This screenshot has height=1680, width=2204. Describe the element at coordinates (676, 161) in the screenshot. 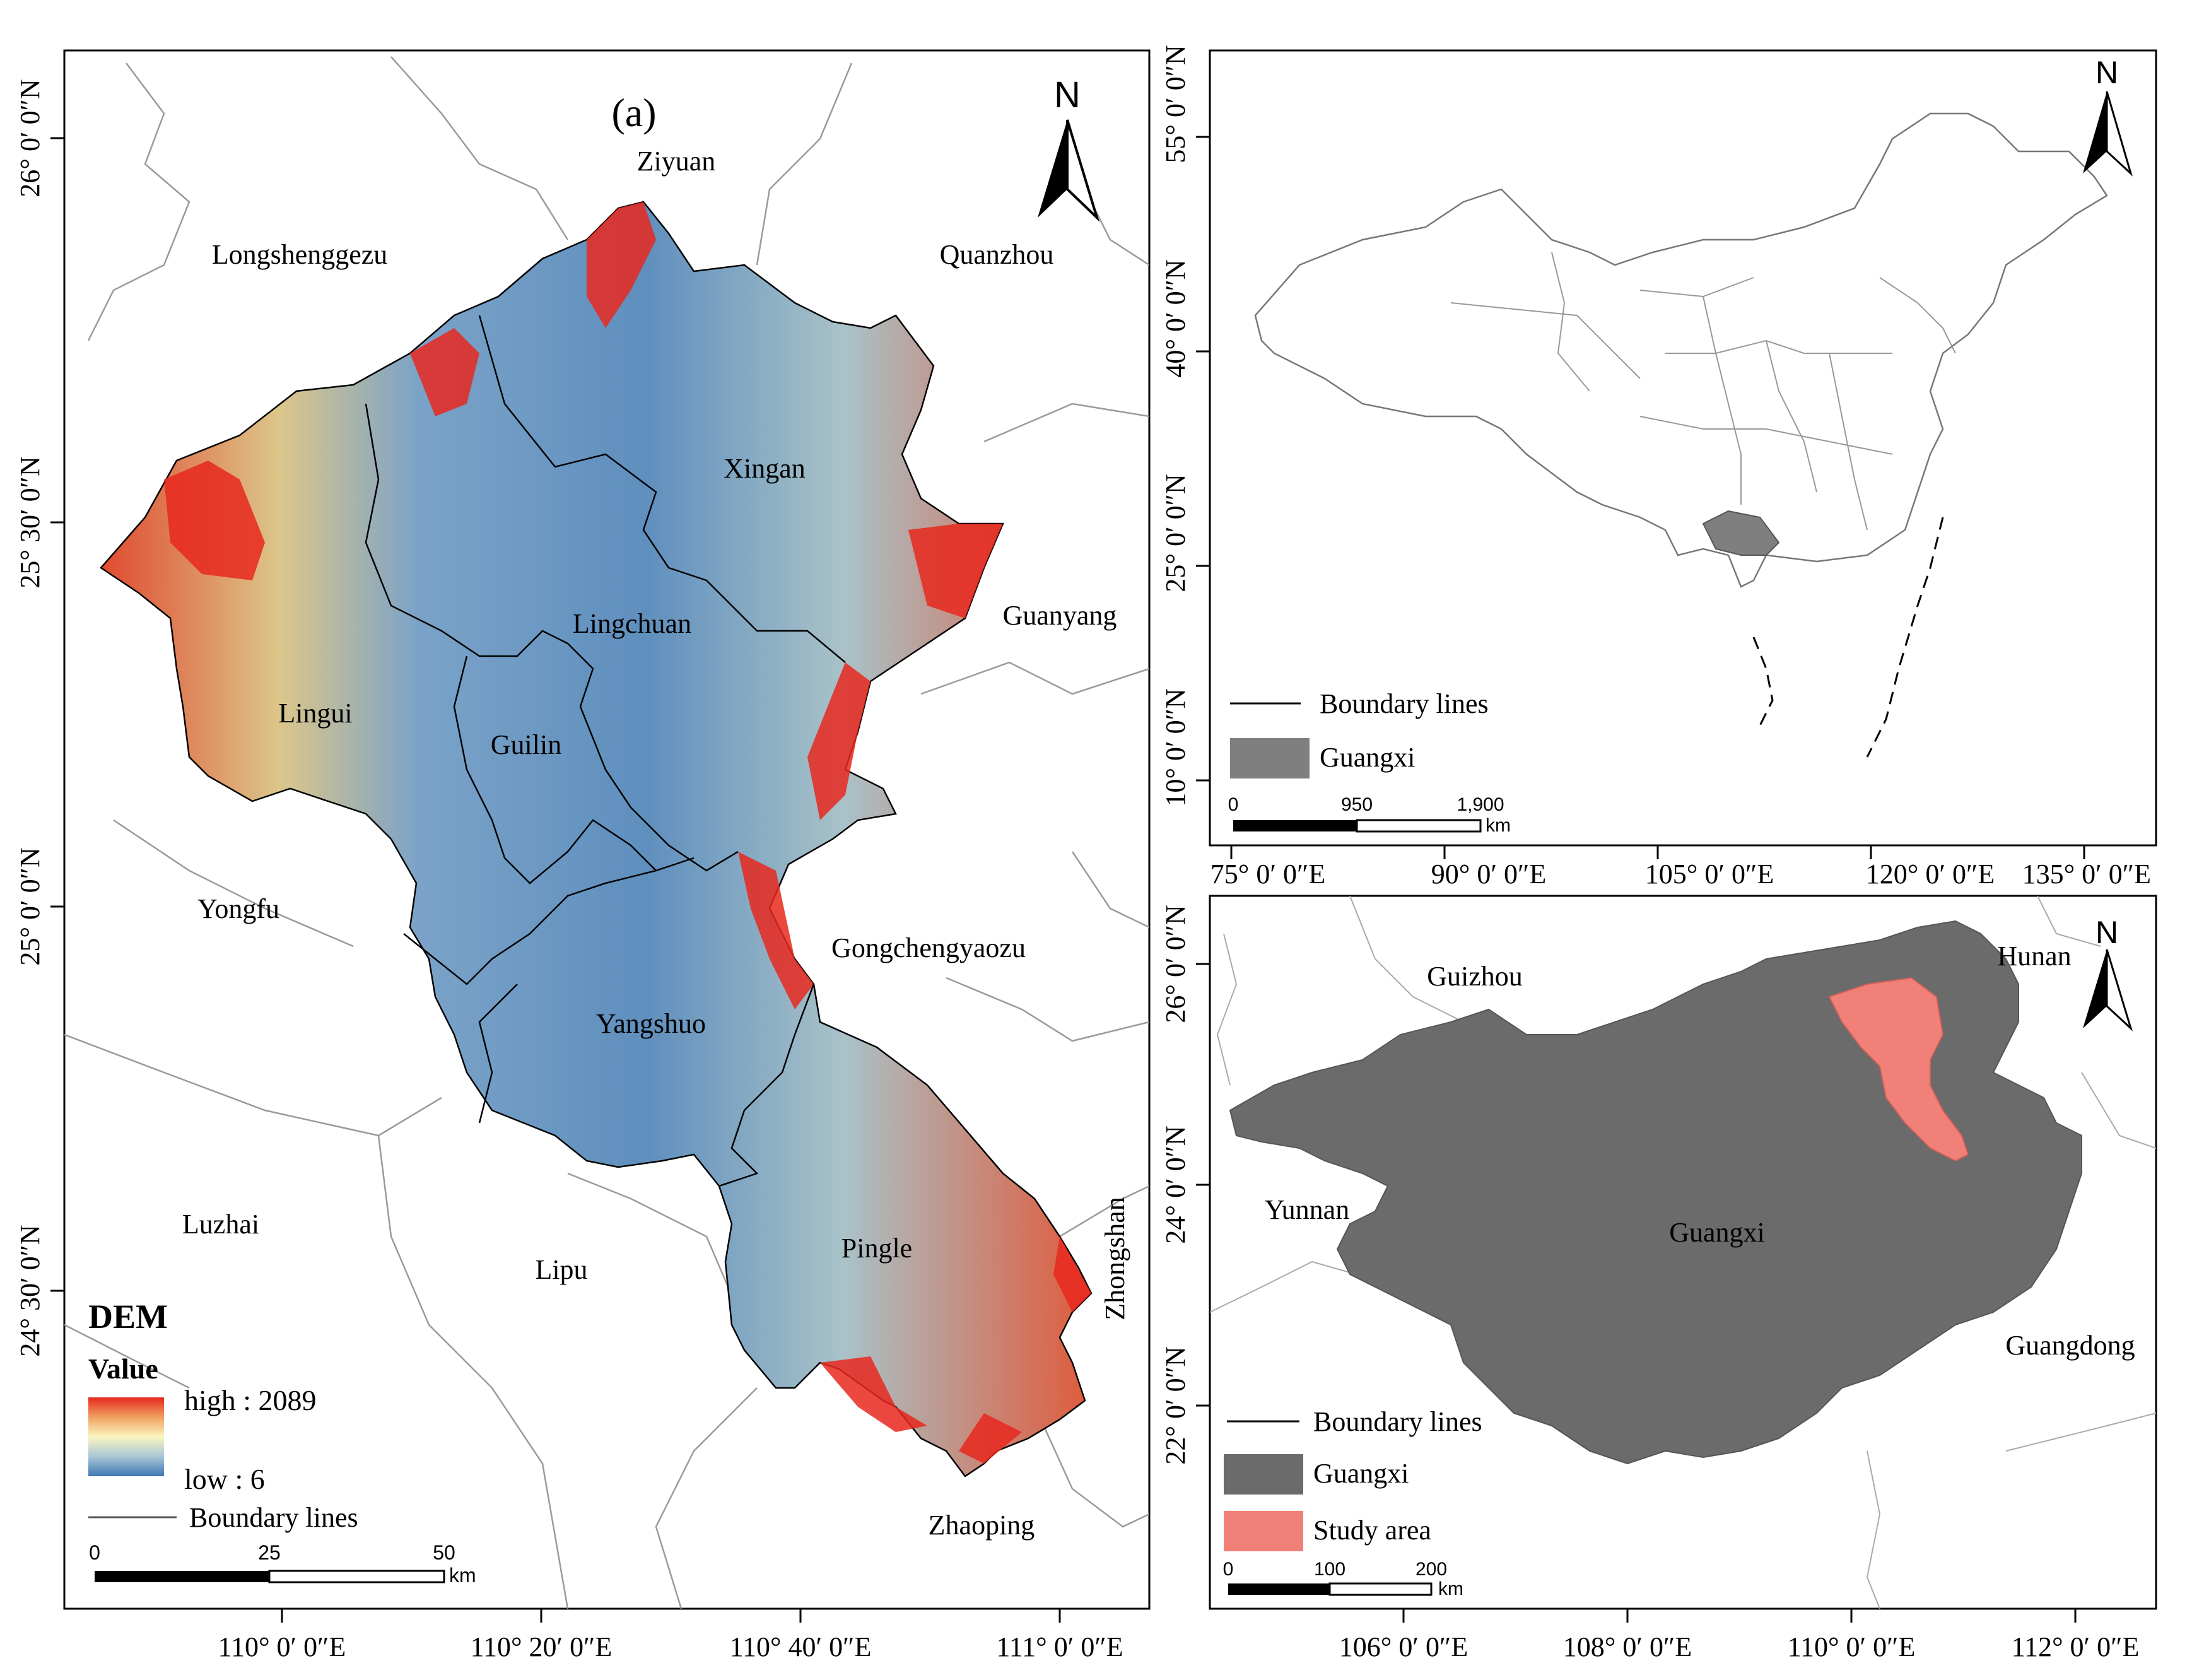

I see `place-ziyuan: Ziyuan` at that location.